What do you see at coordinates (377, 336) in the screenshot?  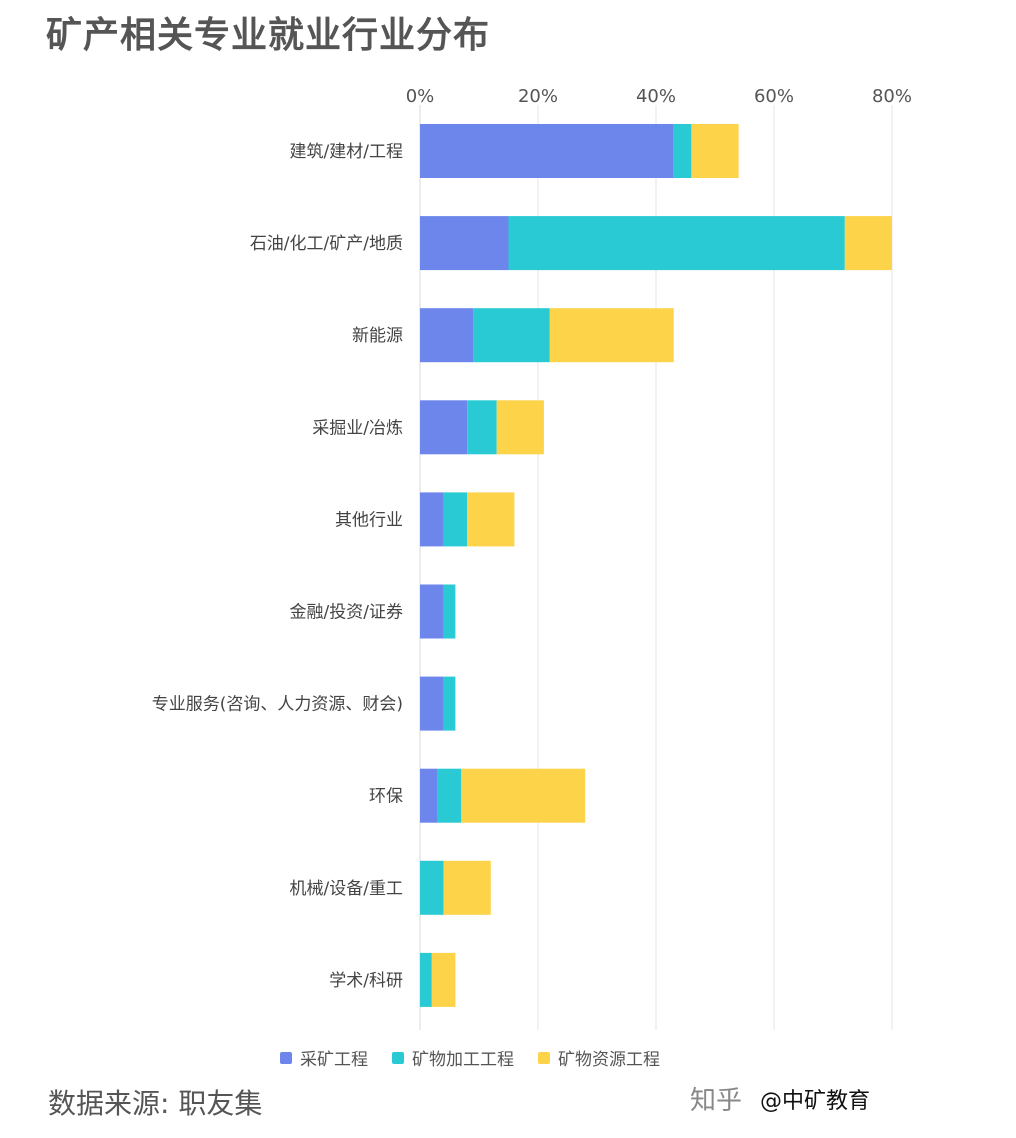 I see `category-label: 新能源` at bounding box center [377, 336].